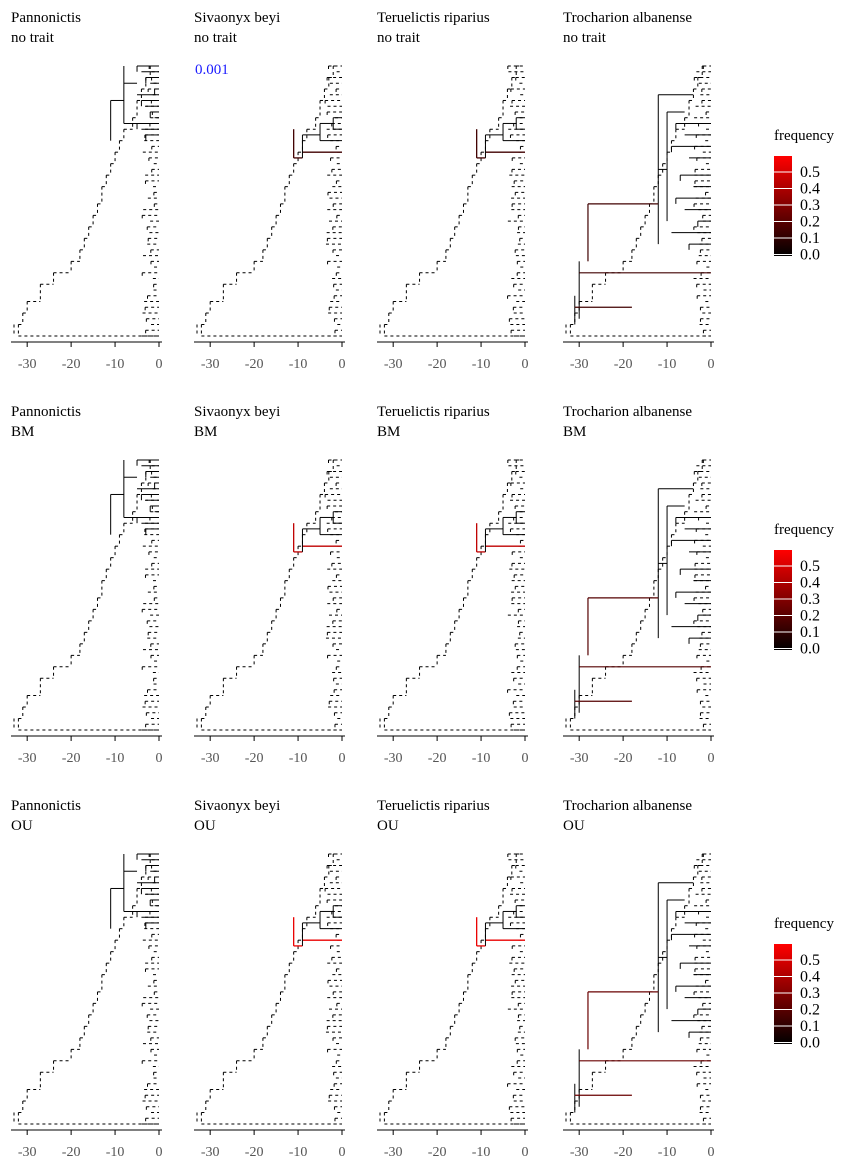  Describe the element at coordinates (237, 28) in the screenshot. I see `panel-title: Sivaonyx beyi no trait` at that location.